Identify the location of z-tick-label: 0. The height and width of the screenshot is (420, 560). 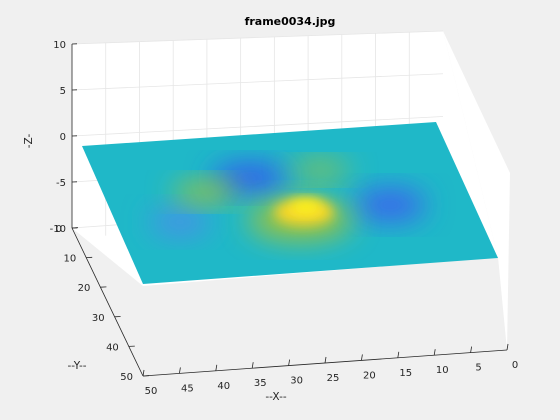
(63, 137).